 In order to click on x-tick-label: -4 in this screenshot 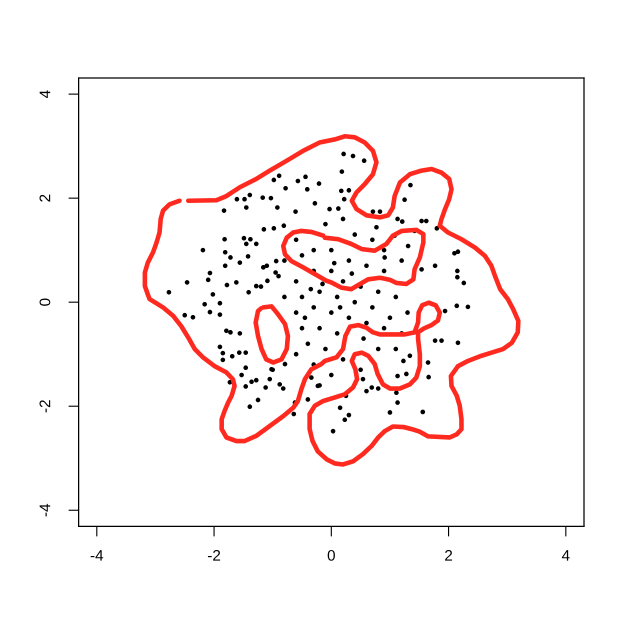, I will do `click(97, 555)`.